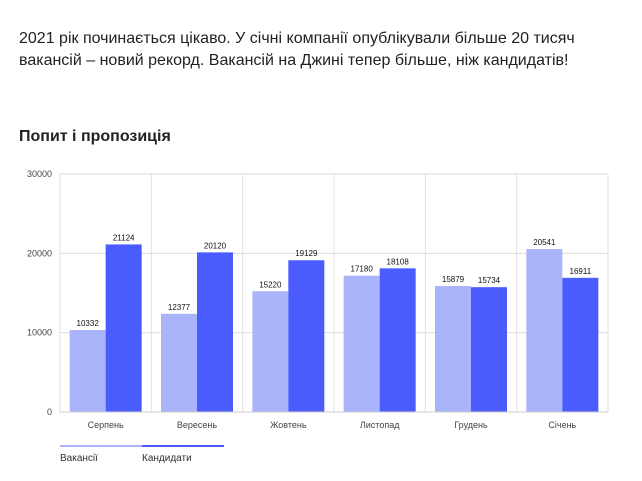 The width and height of the screenshot is (642, 481). I want to click on x-tick-label: Жовтень, so click(288, 425).